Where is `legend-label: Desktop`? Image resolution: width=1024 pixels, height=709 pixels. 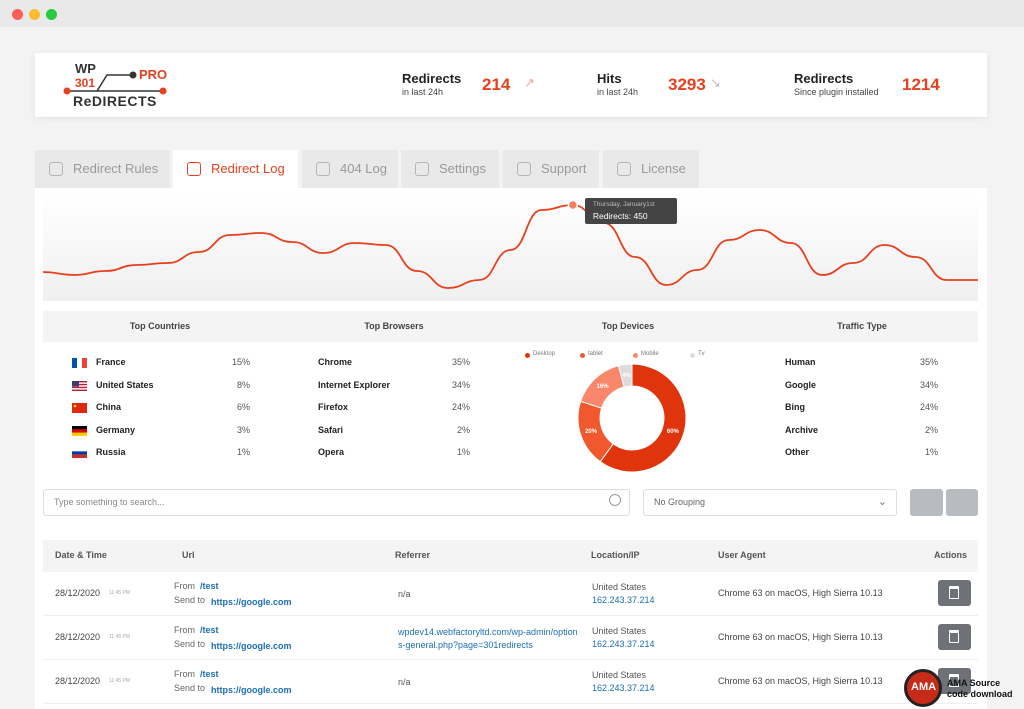 legend-label: Desktop is located at coordinates (544, 354).